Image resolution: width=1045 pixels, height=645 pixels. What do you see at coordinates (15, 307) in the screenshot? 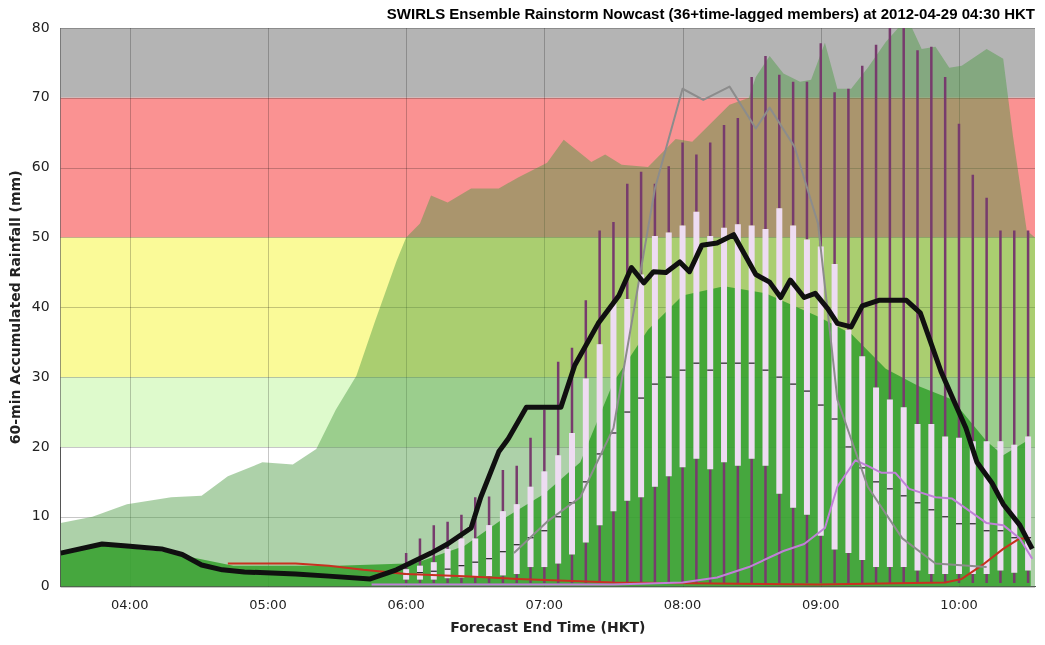
I see `y-axis-title: 60-min Accumulated Rainfall (mm)` at bounding box center [15, 307].